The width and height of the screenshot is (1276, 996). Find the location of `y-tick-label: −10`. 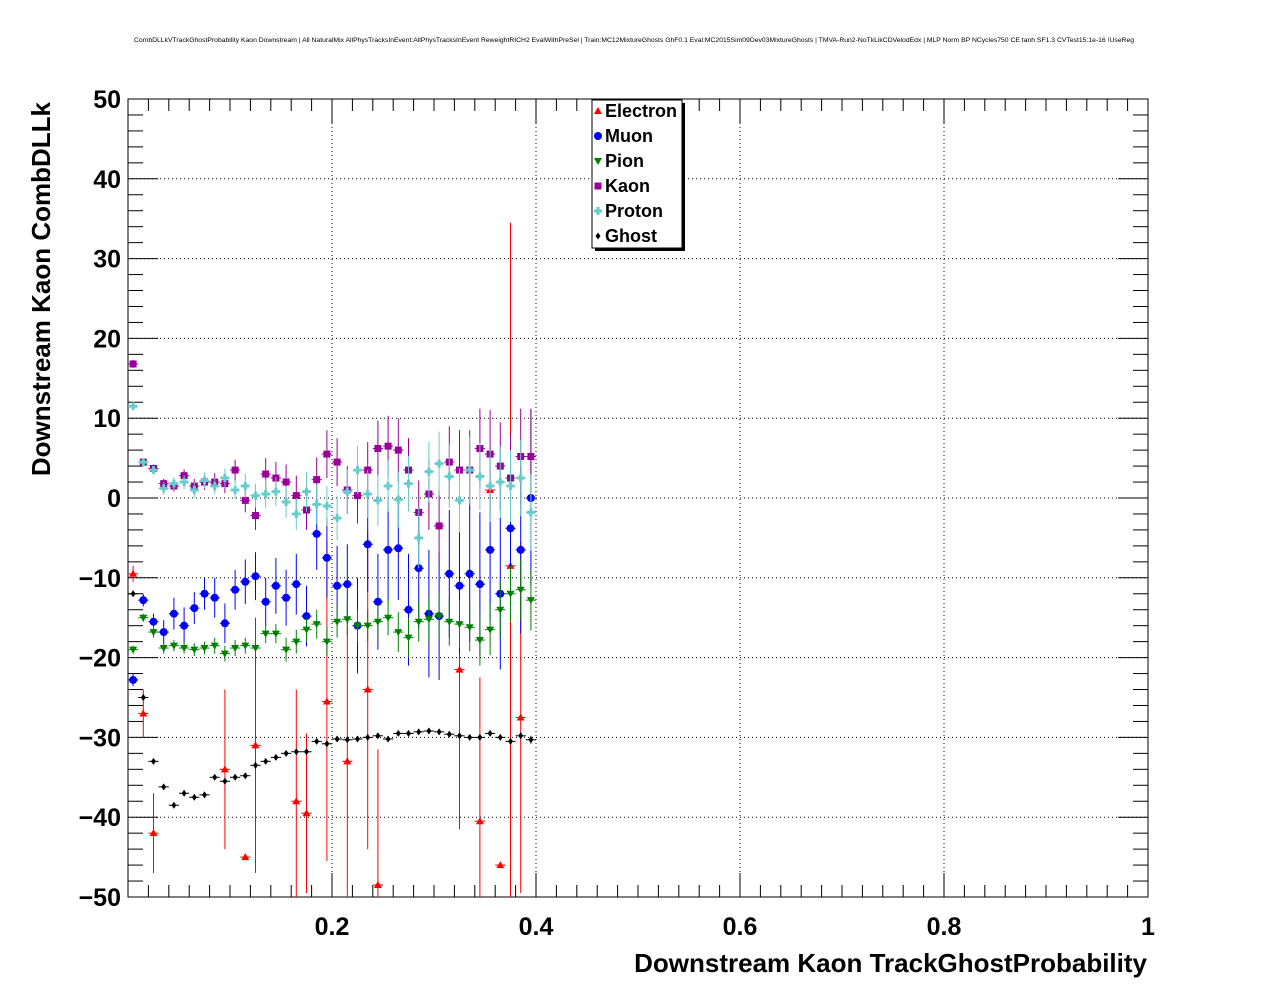

y-tick-label: −10 is located at coordinates (100, 579).